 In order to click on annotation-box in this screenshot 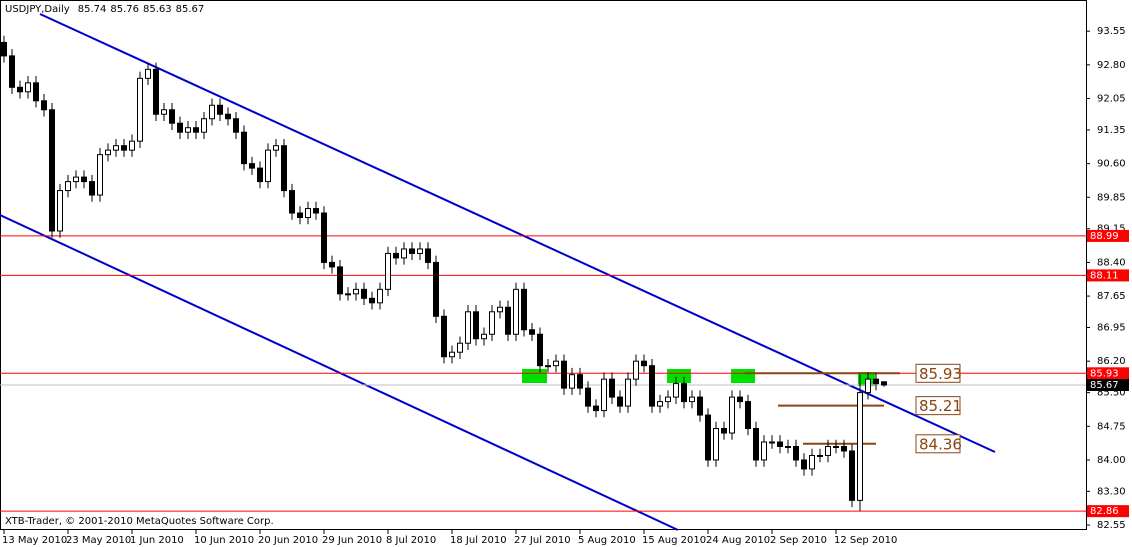, I will do `click(938, 373)`.